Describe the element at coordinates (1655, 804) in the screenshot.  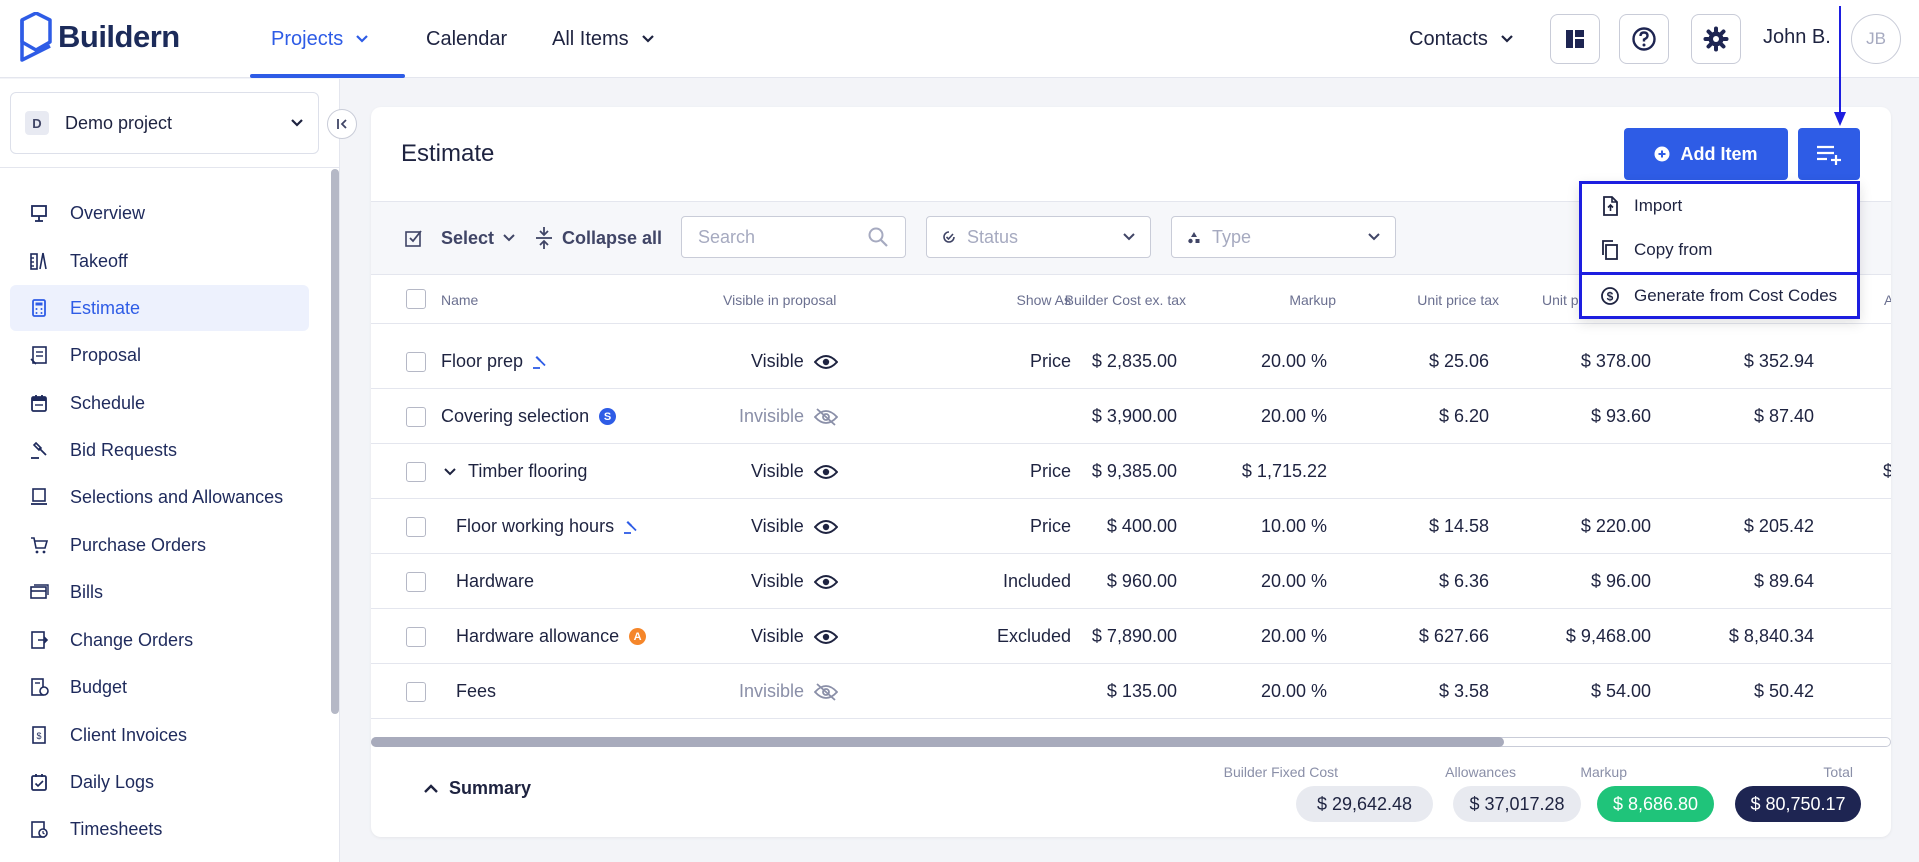
I see `summary-value-markup: $ 8,686.80` at that location.